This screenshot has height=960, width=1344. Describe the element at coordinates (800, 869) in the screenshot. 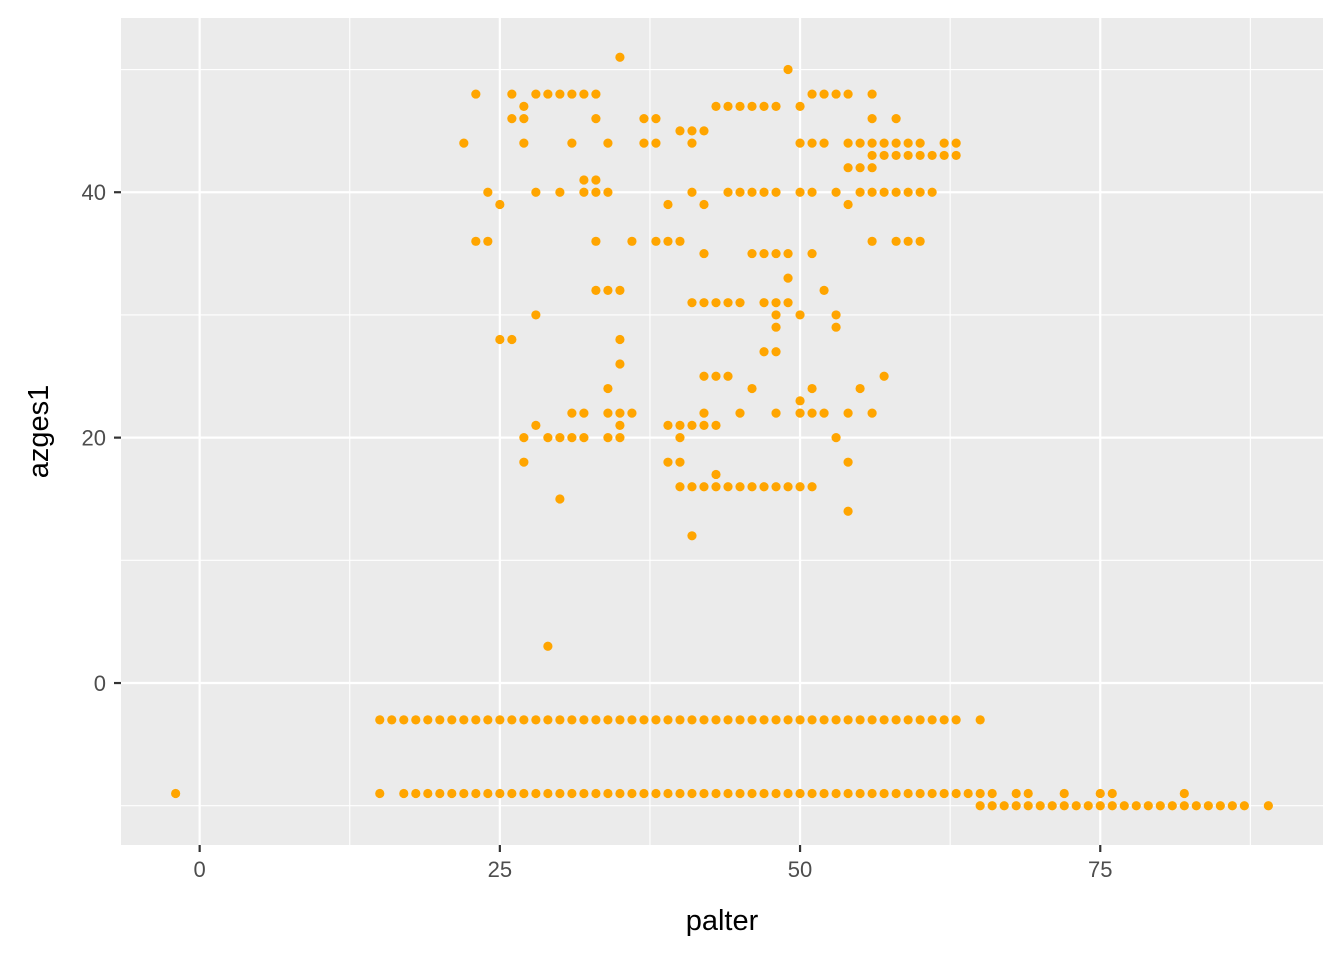

I see `x-tick-label: 50` at that location.